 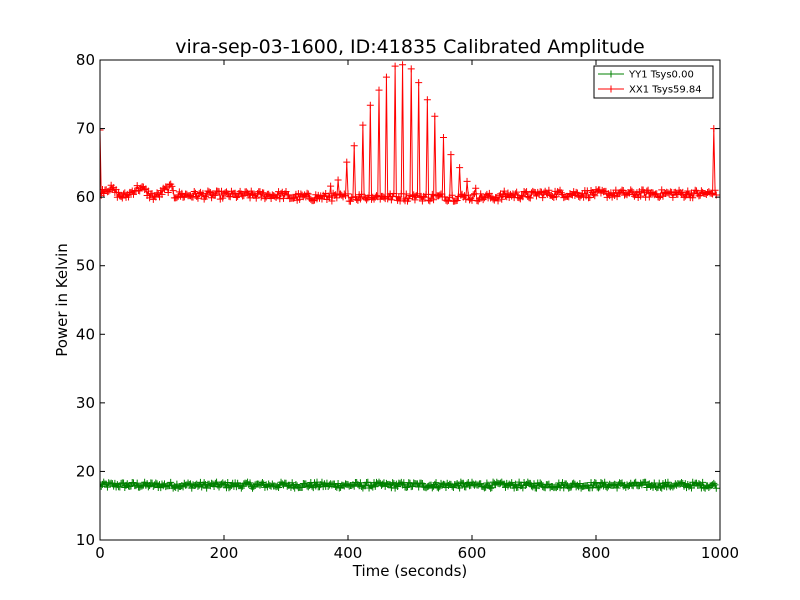 I want to click on y-tick-label: 40, so click(x=85, y=334).